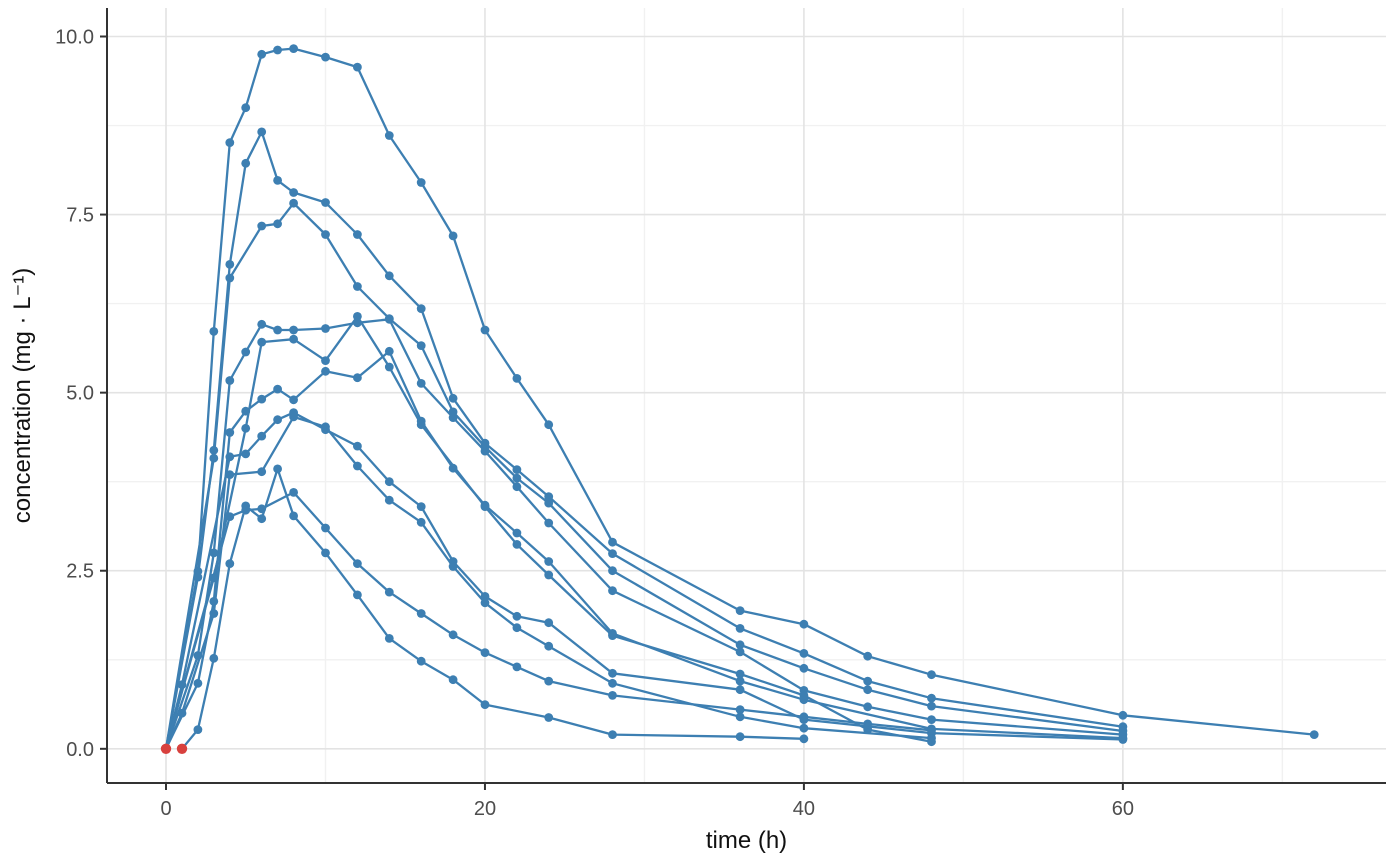 This screenshot has width=1400, height=866. What do you see at coordinates (182, 748) in the screenshot?
I see `highlight-point` at bounding box center [182, 748].